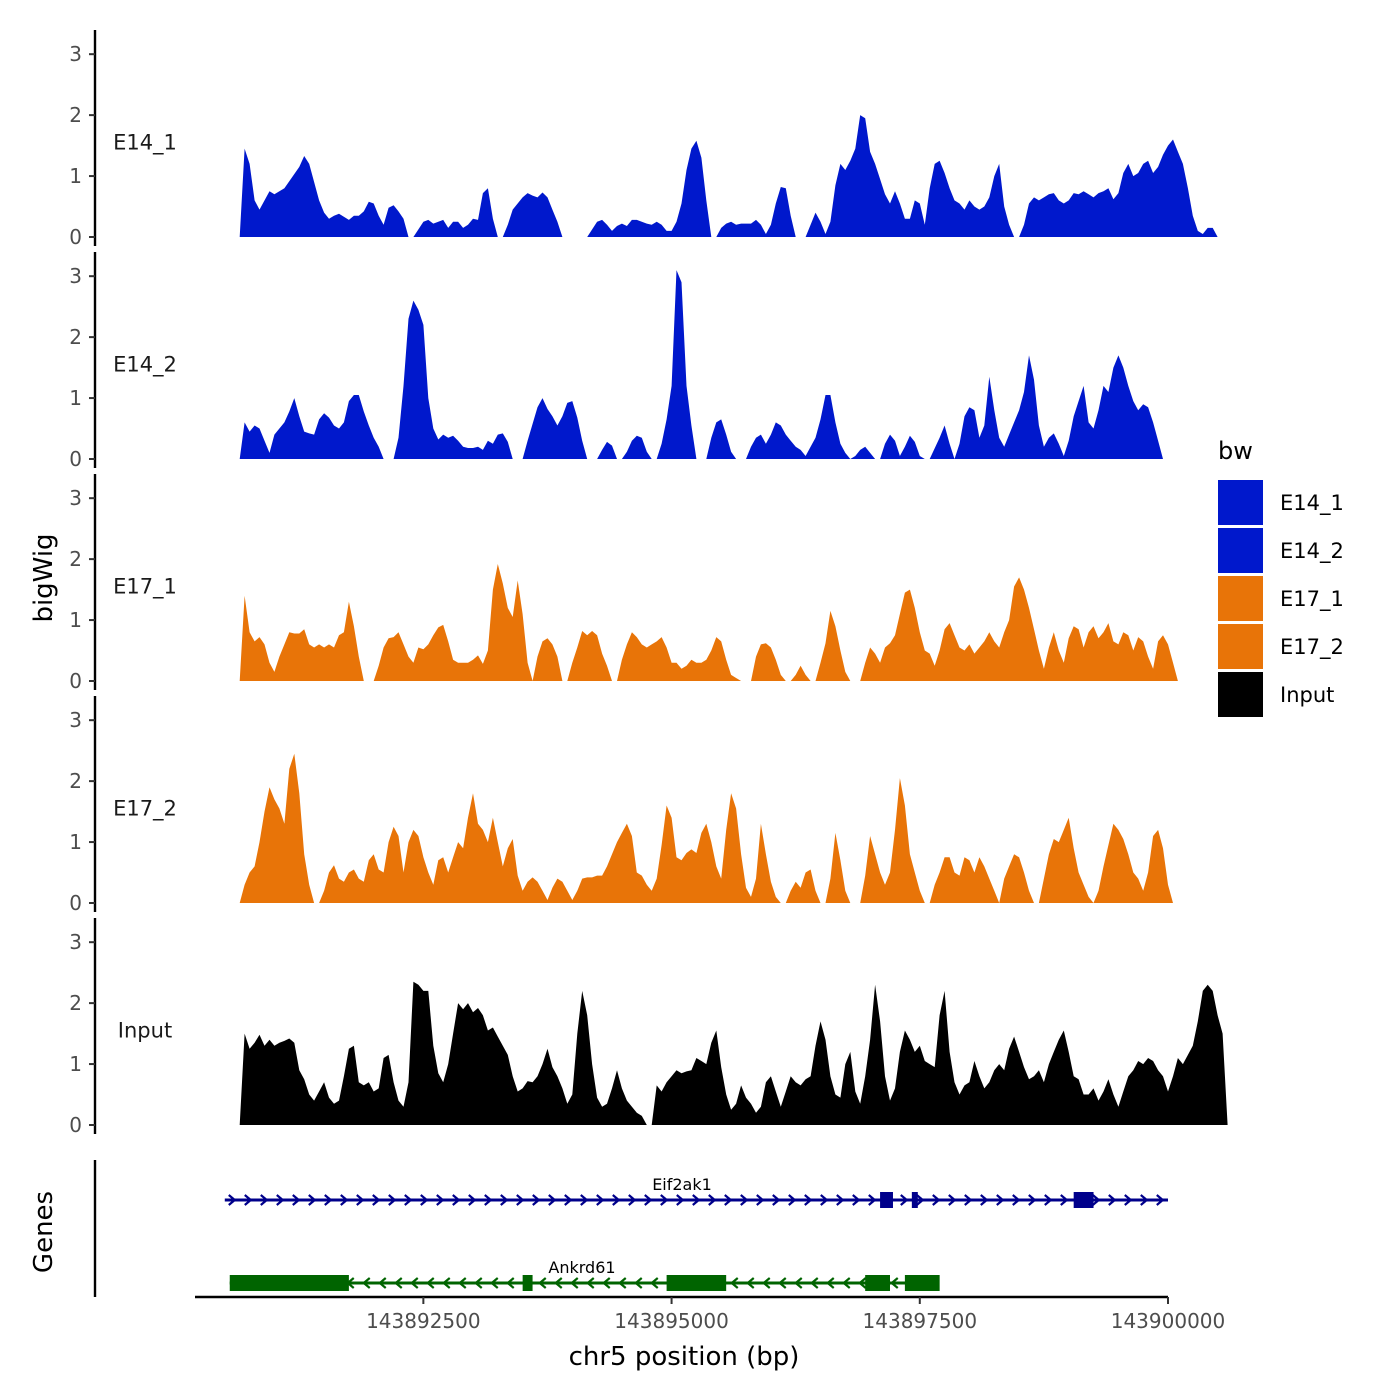 The height and width of the screenshot is (1400, 1400). Describe the element at coordinates (1312, 503) in the screenshot. I see `legend-label: E14_1` at that location.